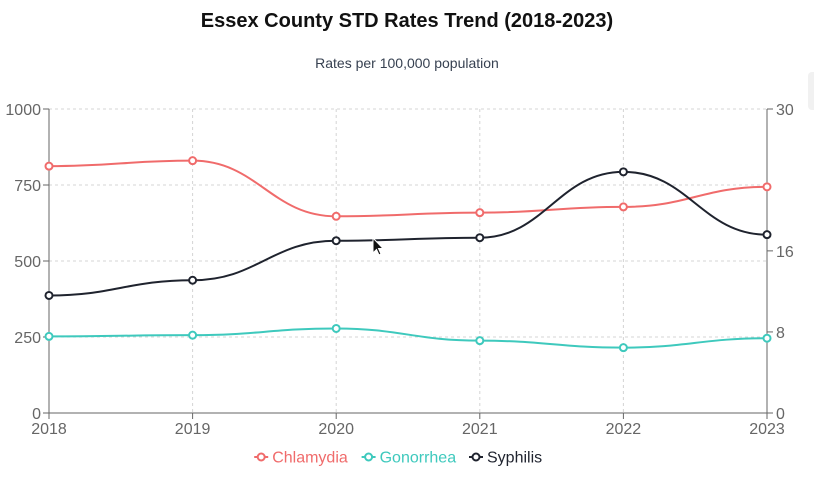 This screenshot has width=814, height=477. I want to click on x-tick-label: 2021, so click(480, 429).